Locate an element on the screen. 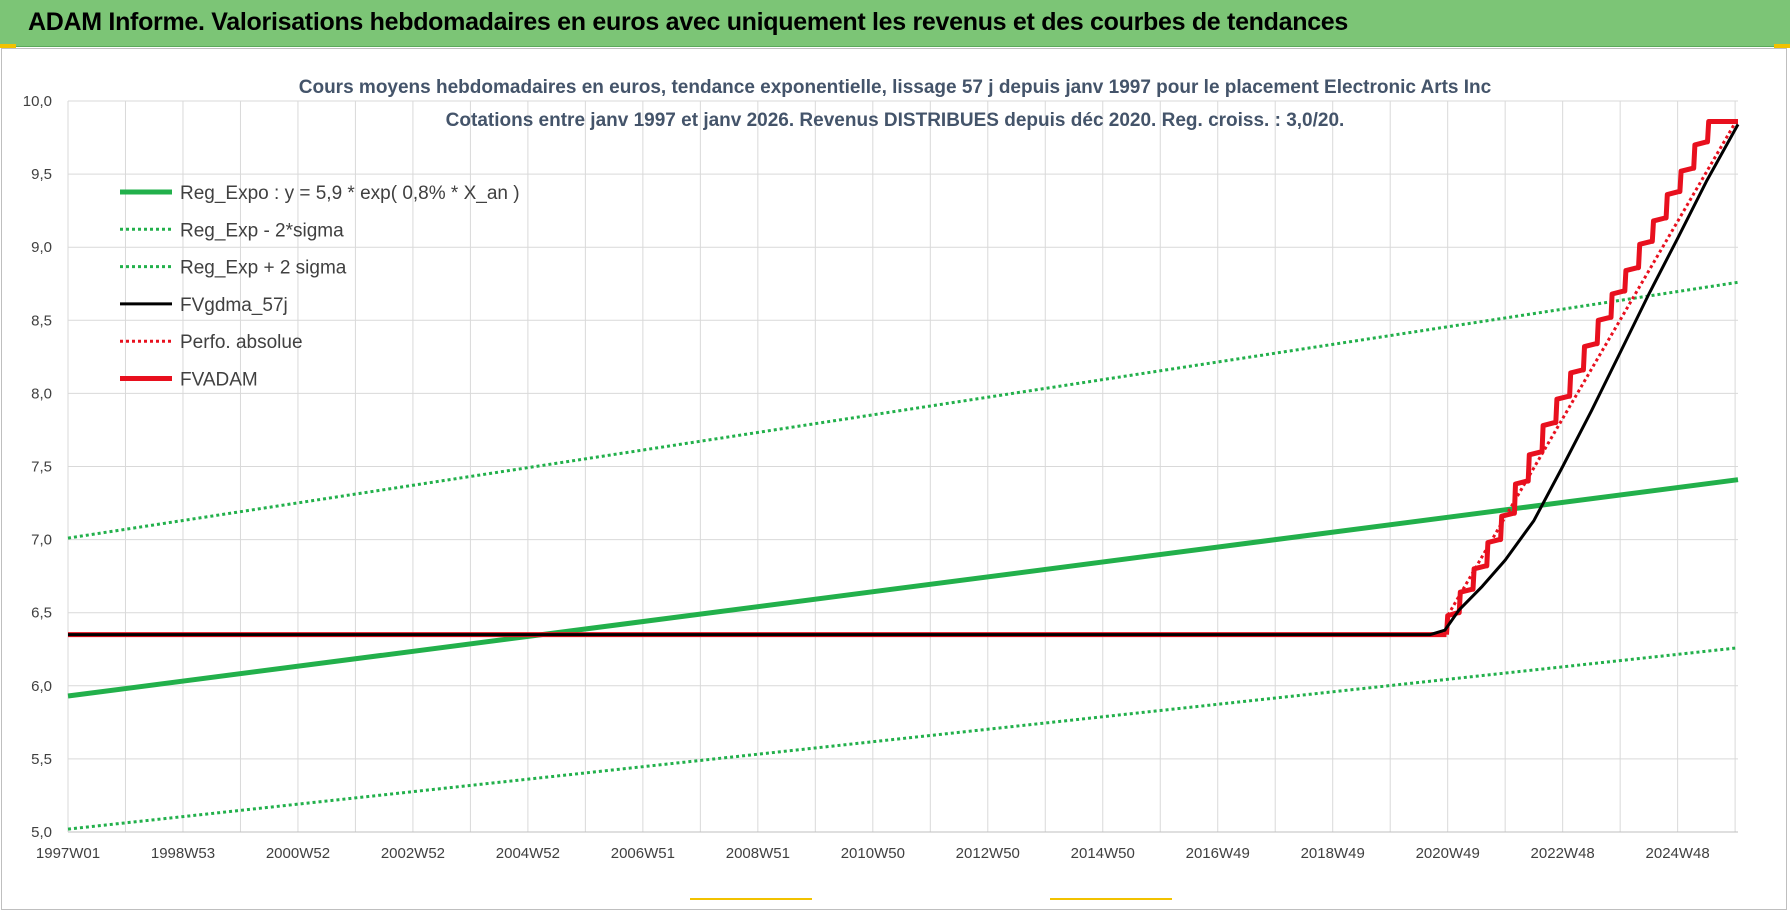  y-tick-label: 7,0 is located at coordinates (41, 540).